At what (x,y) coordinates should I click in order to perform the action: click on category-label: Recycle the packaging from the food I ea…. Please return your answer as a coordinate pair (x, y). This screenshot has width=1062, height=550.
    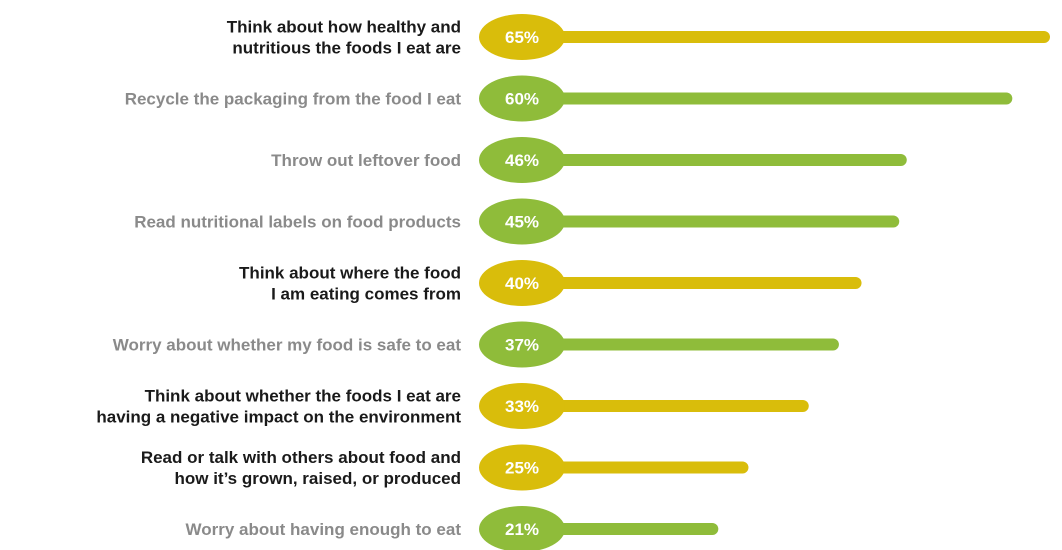
    Looking at the image, I should click on (293, 99).